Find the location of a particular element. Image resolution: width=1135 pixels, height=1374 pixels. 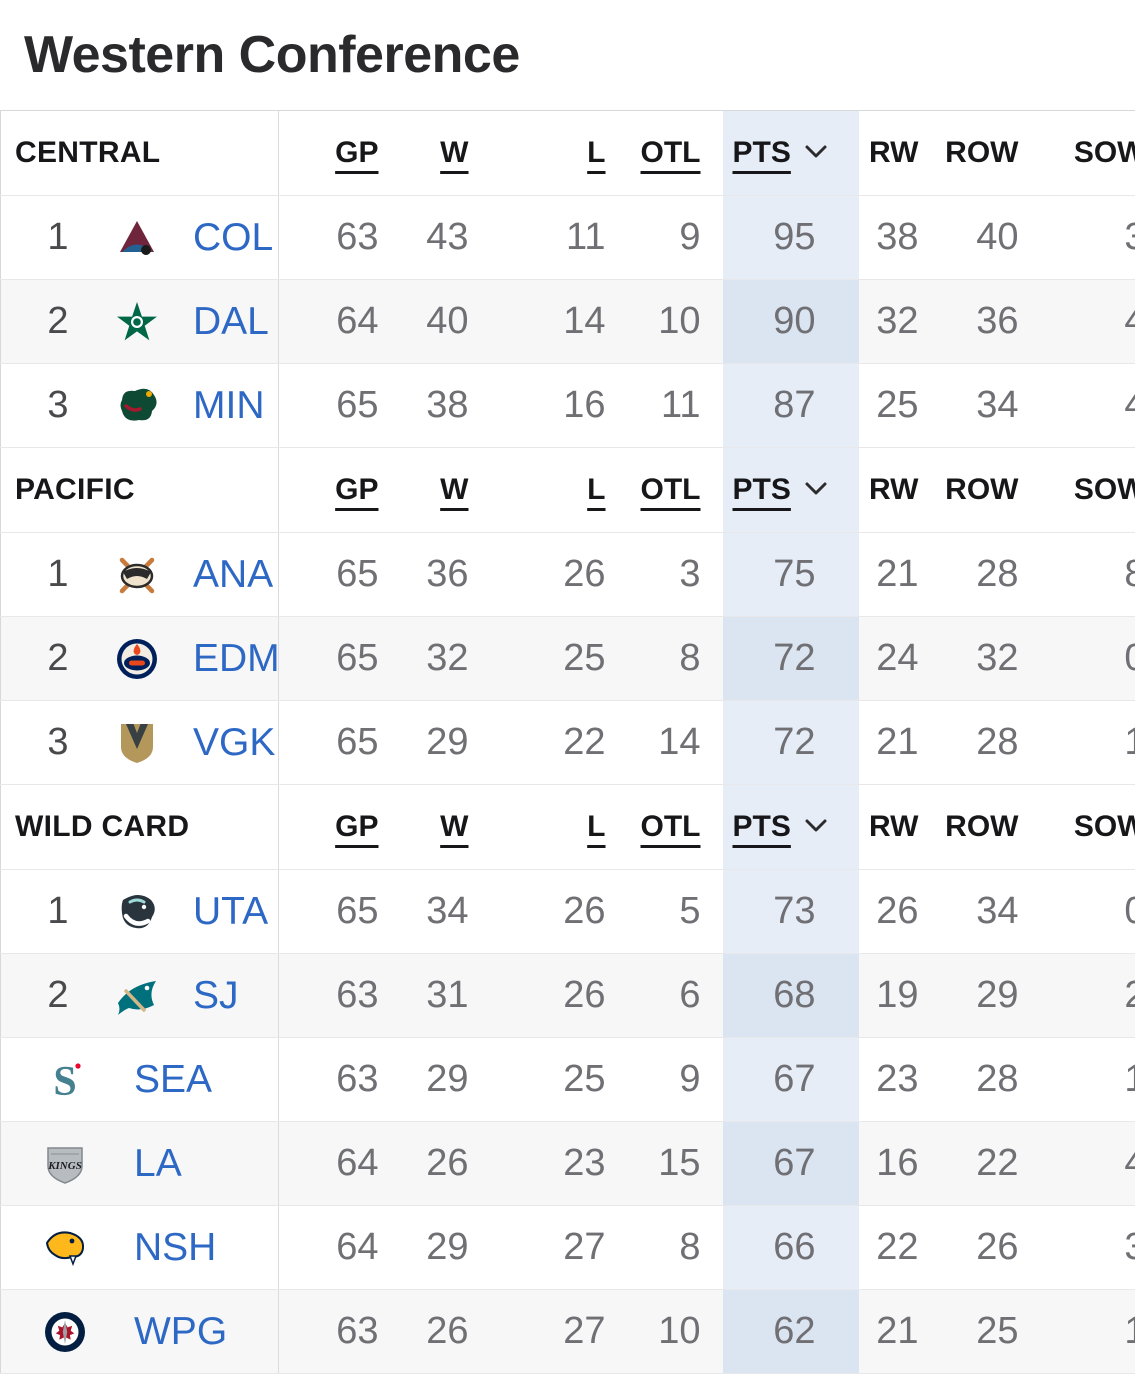

pts-value: 73 is located at coordinates (791, 912).